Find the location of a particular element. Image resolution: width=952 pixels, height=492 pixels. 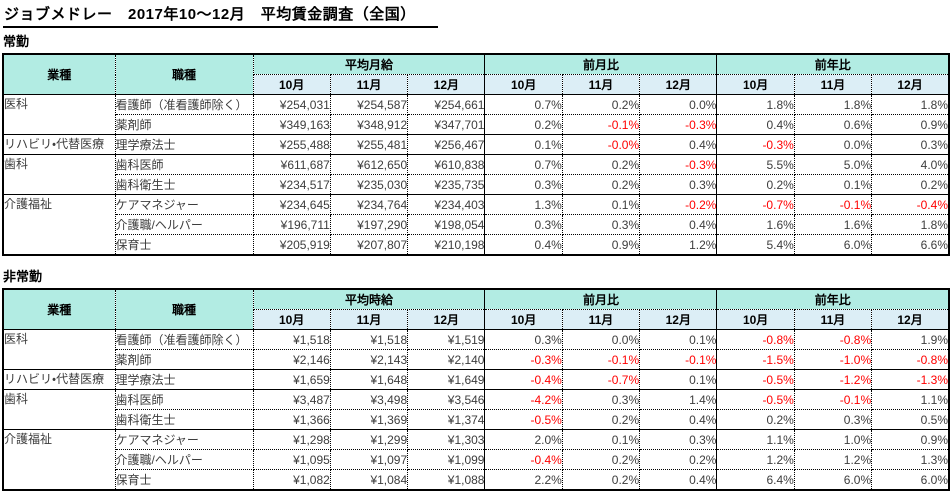

wage-cell: ¥1,303 is located at coordinates (446, 439).